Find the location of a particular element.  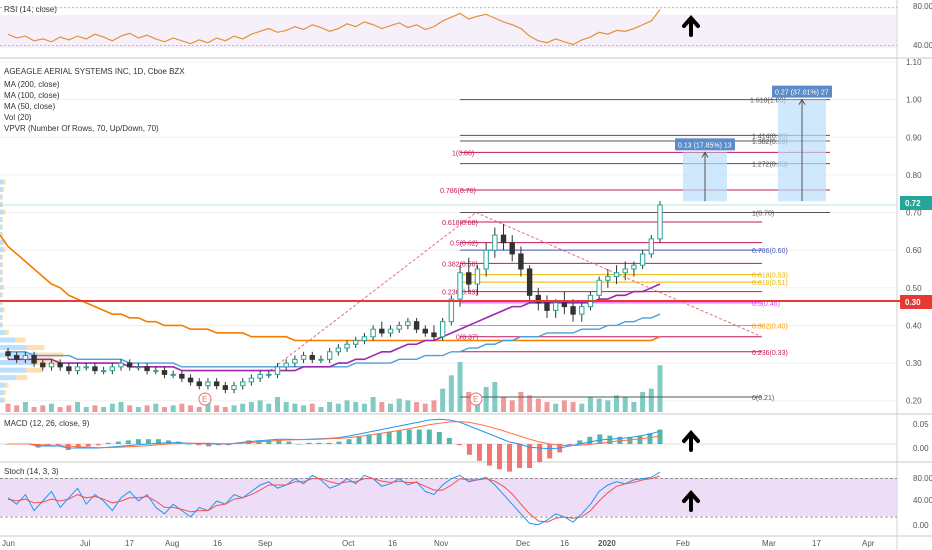

fib-level-label: 1(0.86) is located at coordinates (463, 153).